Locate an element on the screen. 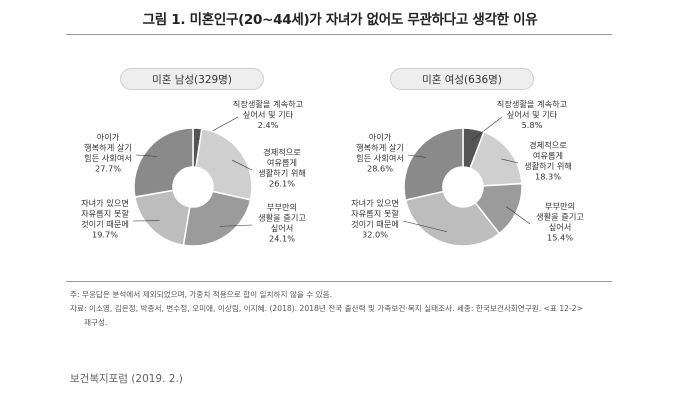  slice-label-0-3: 자녀가 있으면 자유롭지 못할 것이기 때문에 19.7% is located at coordinates (105, 219).